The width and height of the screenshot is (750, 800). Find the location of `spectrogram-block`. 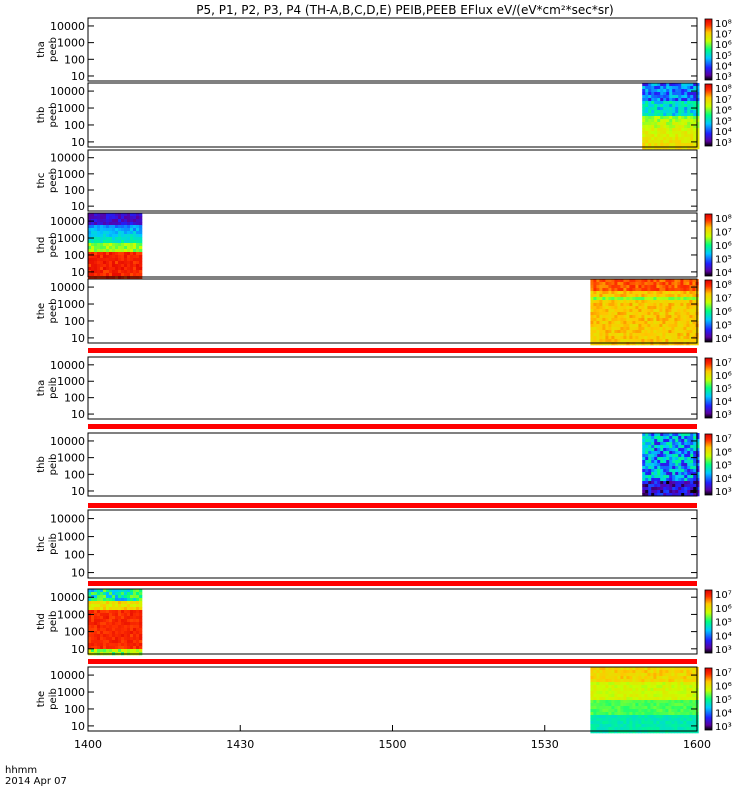

spectrogram-block is located at coordinates (644, 312).